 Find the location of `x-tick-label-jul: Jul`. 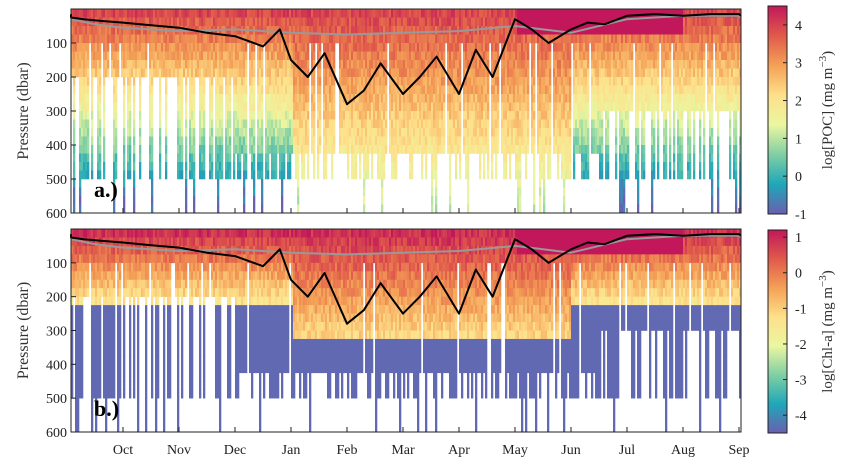

x-tick-label-jul: Jul is located at coordinates (627, 450).